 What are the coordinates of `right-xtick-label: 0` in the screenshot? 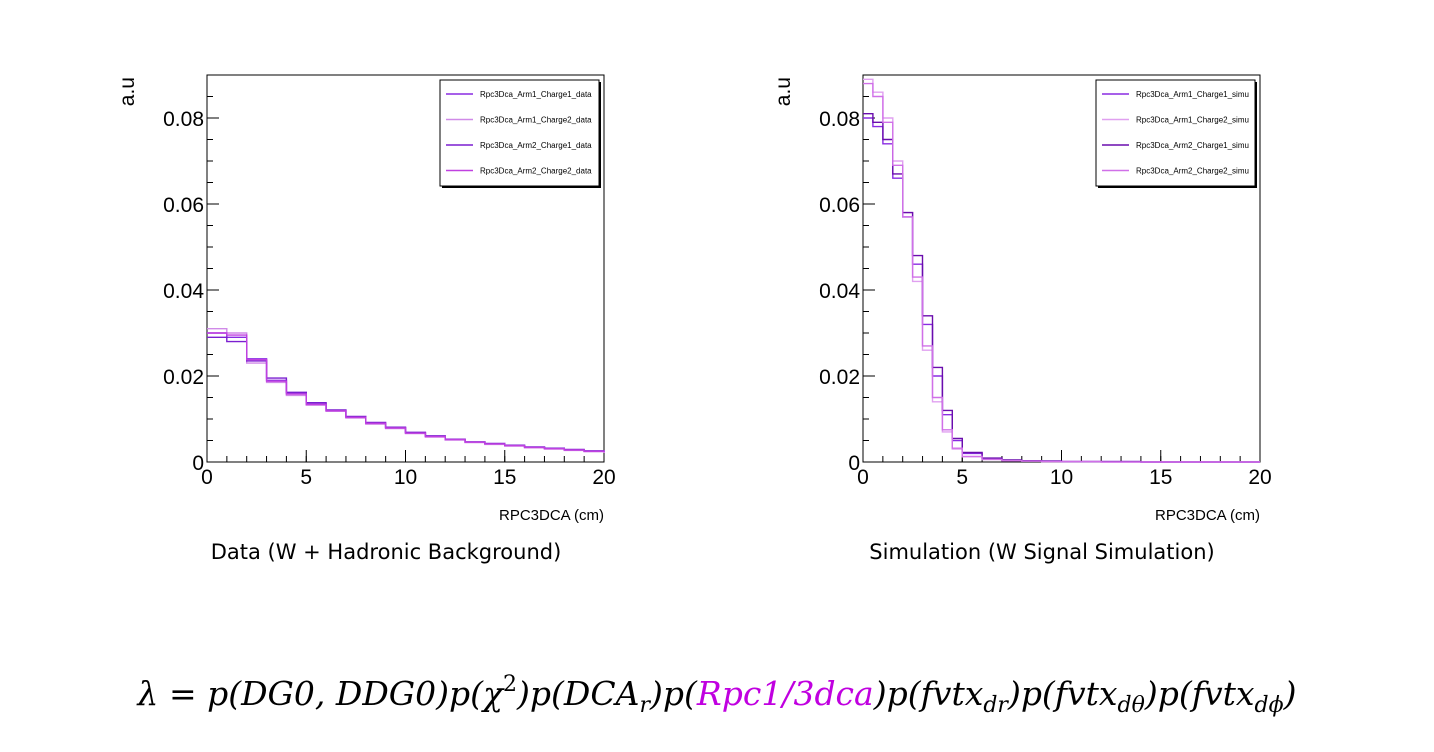 It's located at (863, 477).